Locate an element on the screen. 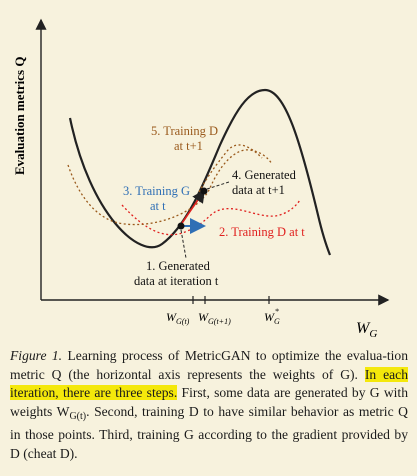 The height and width of the screenshot is (476, 417). step4-label: 4. Generated is located at coordinates (264, 175).